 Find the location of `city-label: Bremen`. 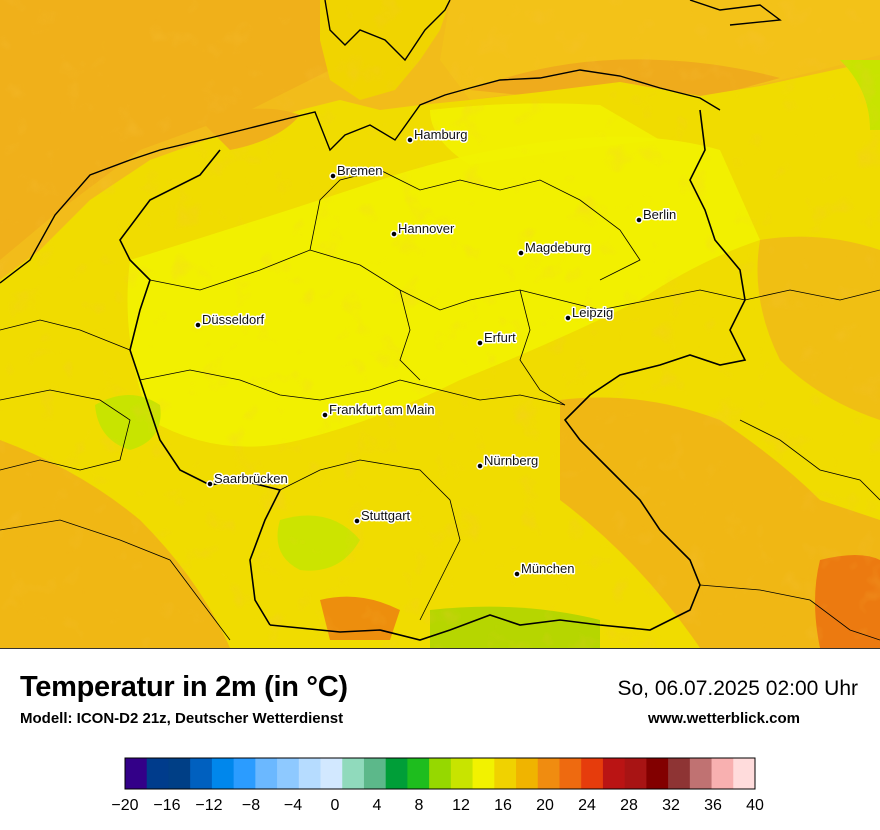

city-label: Bremen is located at coordinates (360, 170).